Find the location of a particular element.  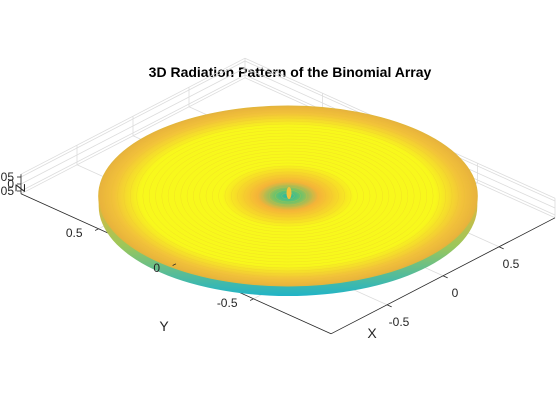

y-axis-label: Y is located at coordinates (164, 326).